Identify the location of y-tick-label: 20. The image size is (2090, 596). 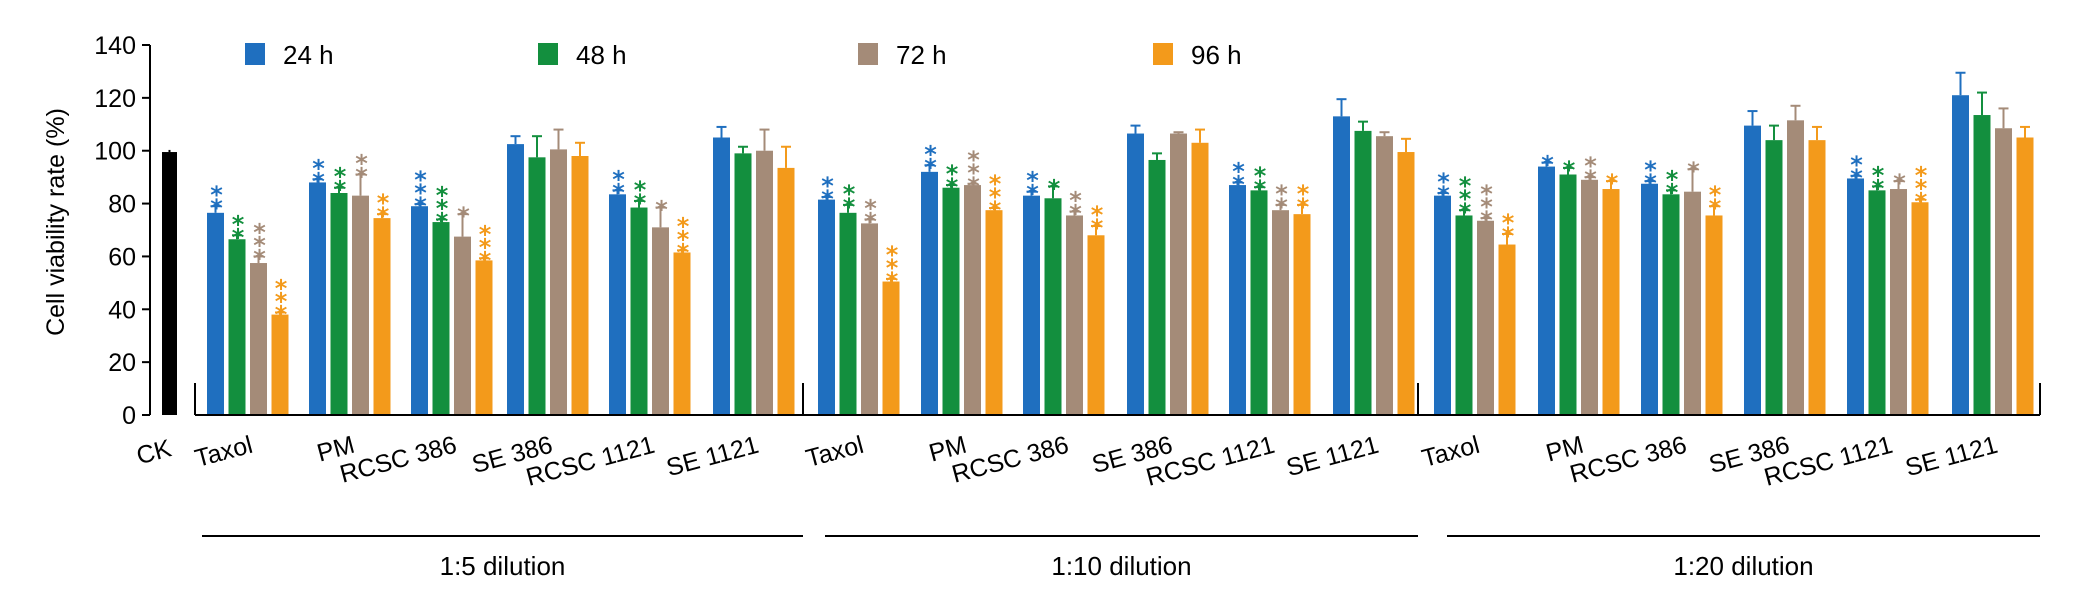
(122, 363).